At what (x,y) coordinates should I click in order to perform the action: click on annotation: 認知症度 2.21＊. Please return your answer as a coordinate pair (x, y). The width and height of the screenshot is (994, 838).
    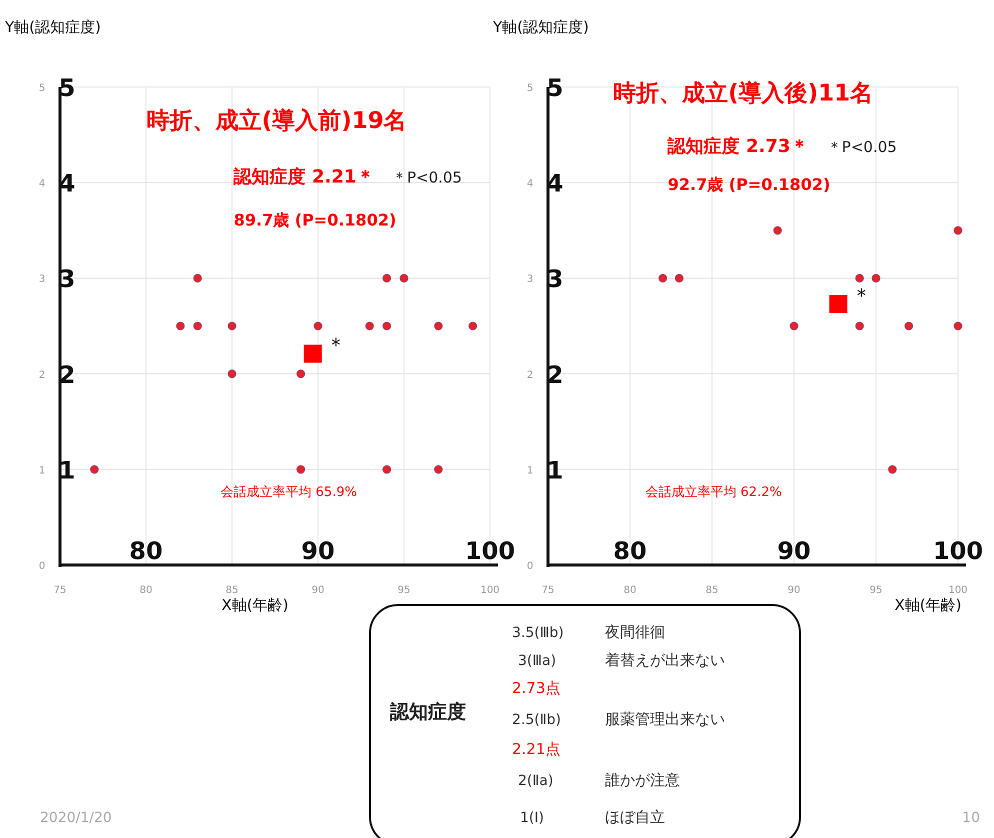
    Looking at the image, I should click on (303, 177).